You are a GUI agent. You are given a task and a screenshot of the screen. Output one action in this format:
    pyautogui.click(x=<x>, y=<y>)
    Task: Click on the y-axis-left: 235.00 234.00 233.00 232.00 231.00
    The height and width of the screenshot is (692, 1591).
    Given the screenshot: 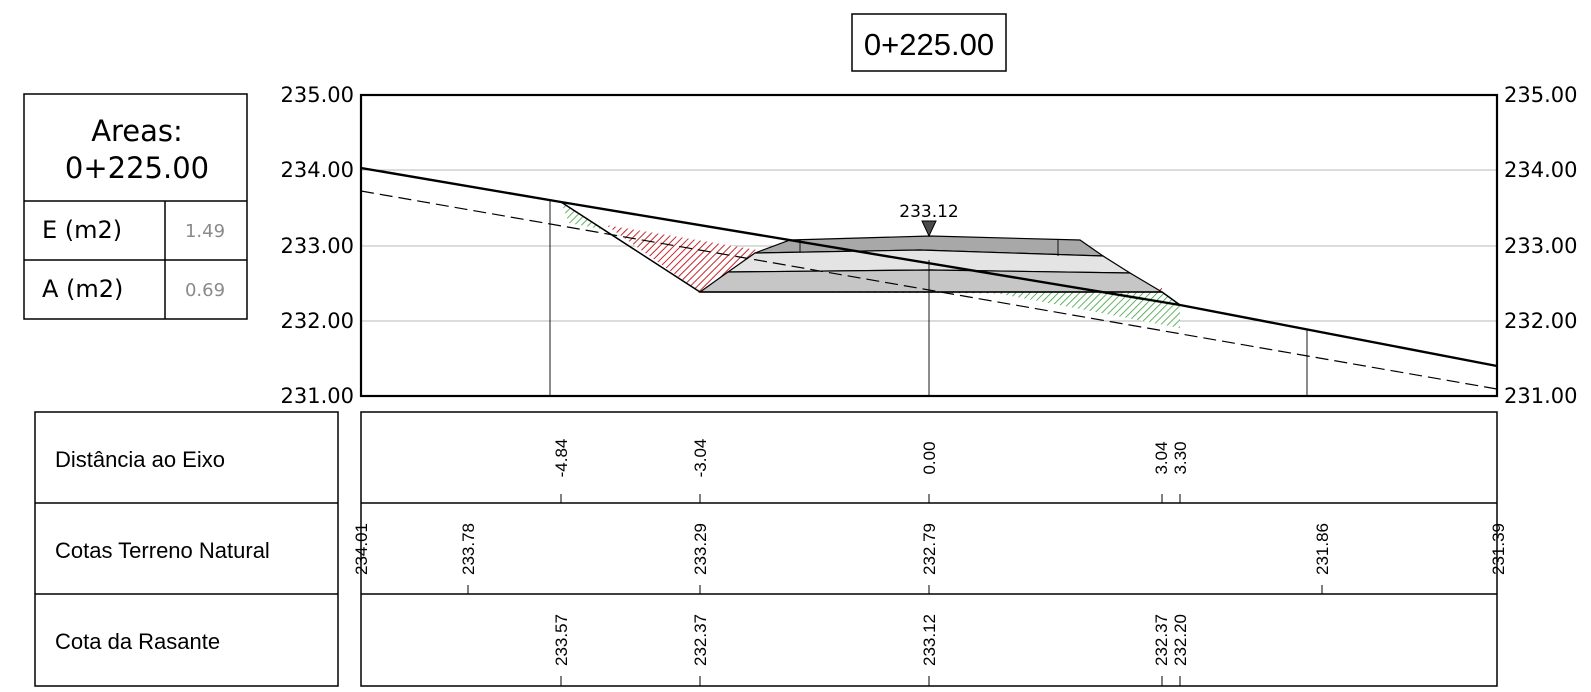 What is the action you would take?
    pyautogui.click(x=317, y=245)
    